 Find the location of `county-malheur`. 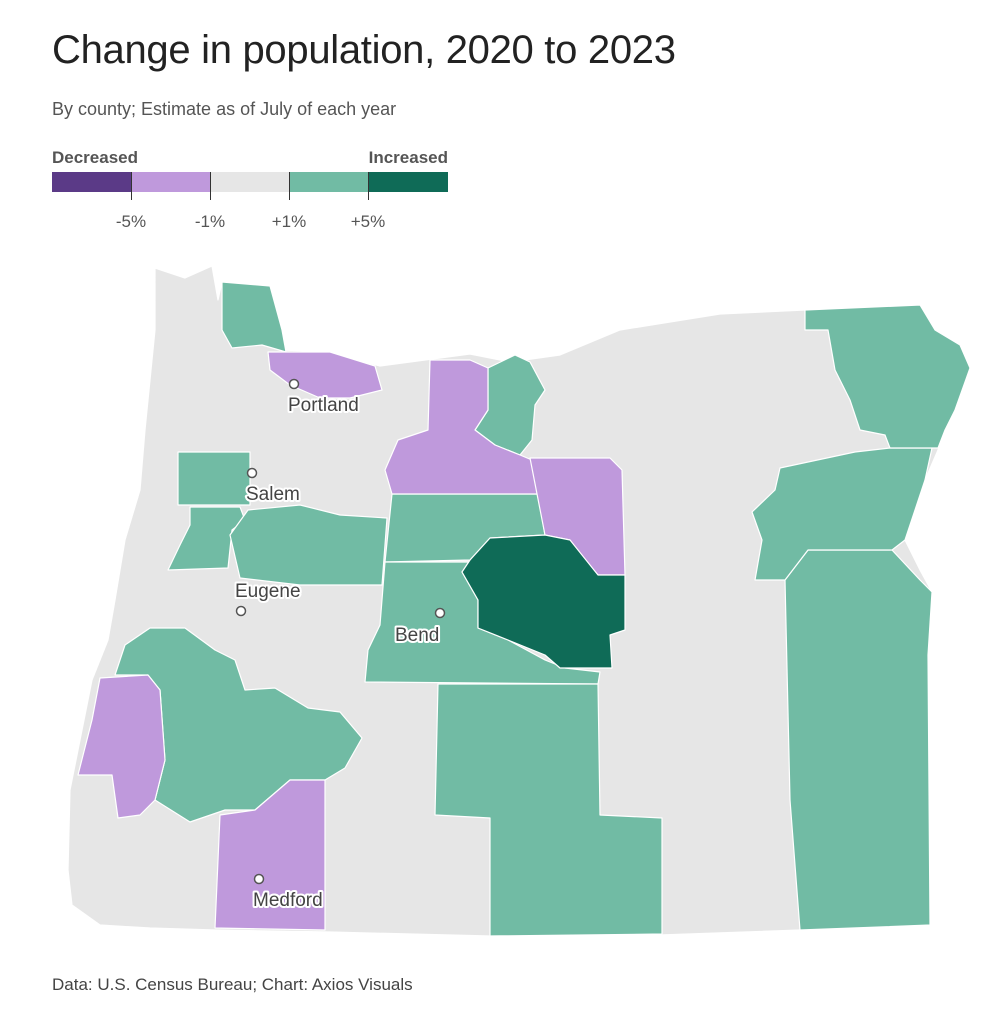

county-malheur is located at coordinates (858, 740).